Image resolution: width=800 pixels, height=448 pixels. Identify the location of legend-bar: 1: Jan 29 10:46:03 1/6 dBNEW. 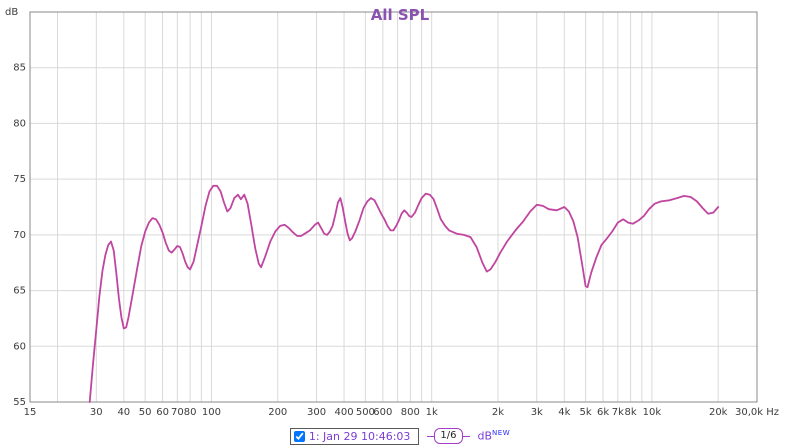
(400, 436).